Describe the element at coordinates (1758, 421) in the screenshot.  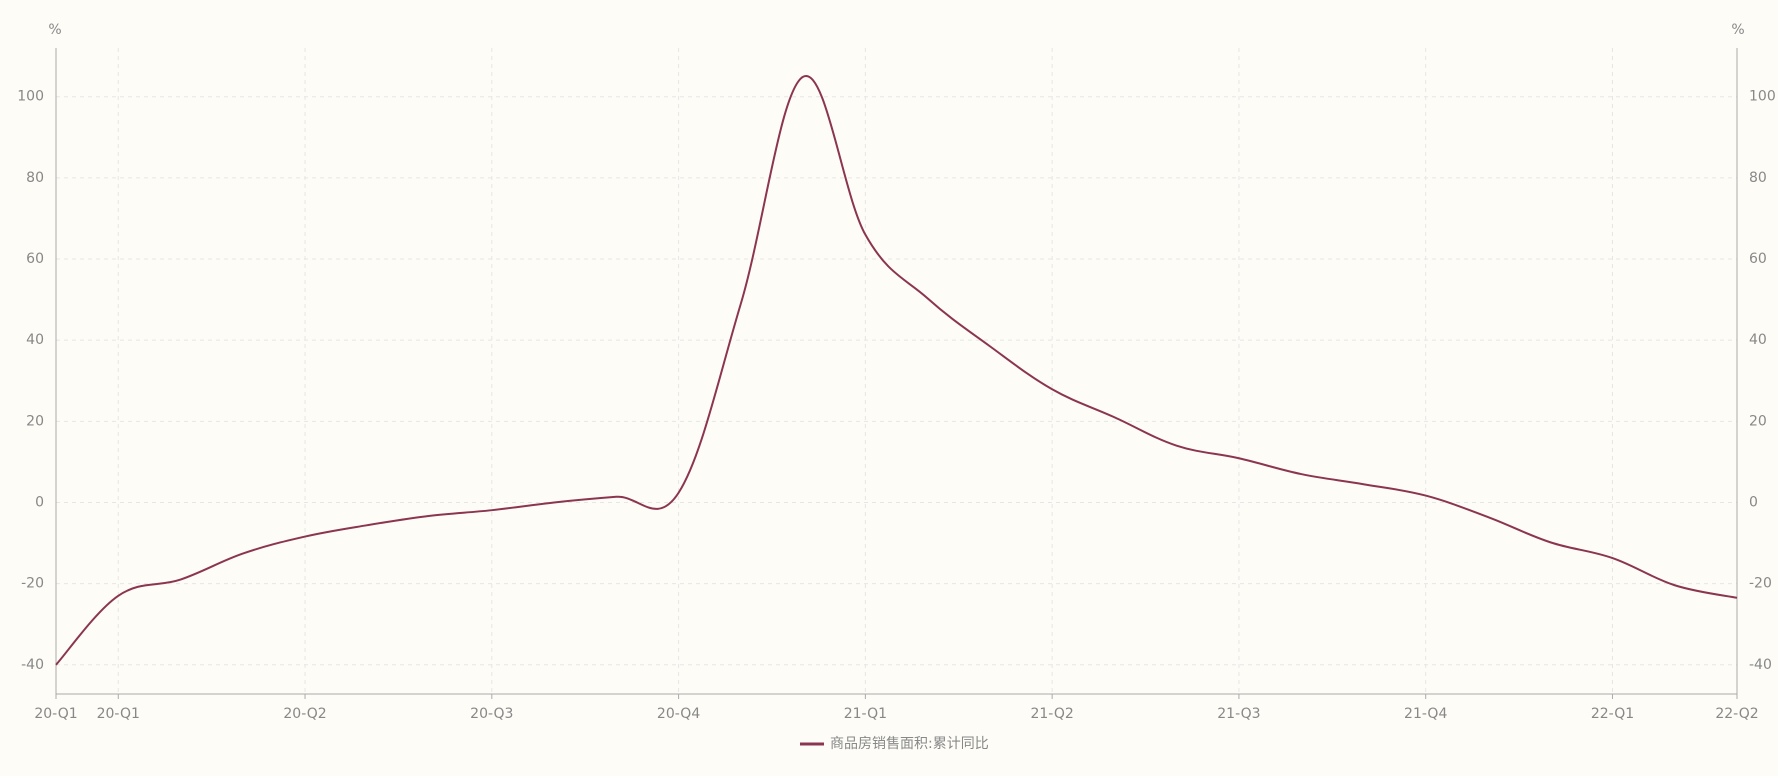
I see `y2-tick-label: 20` at that location.